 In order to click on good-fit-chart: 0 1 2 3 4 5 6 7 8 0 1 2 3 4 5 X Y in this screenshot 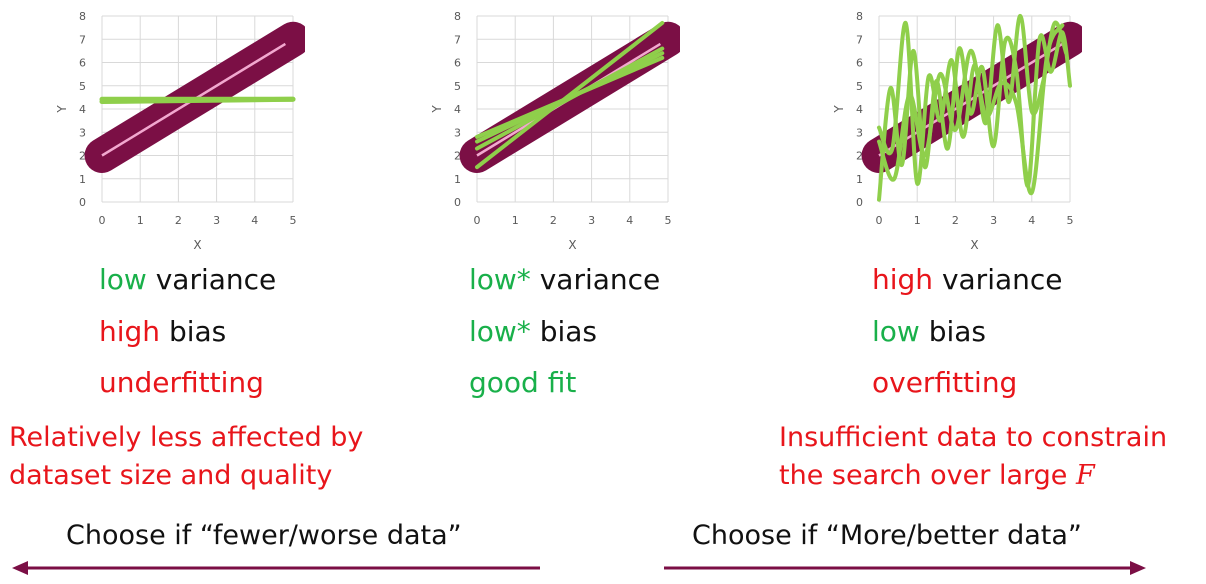, I will do `click(555, 129)`.